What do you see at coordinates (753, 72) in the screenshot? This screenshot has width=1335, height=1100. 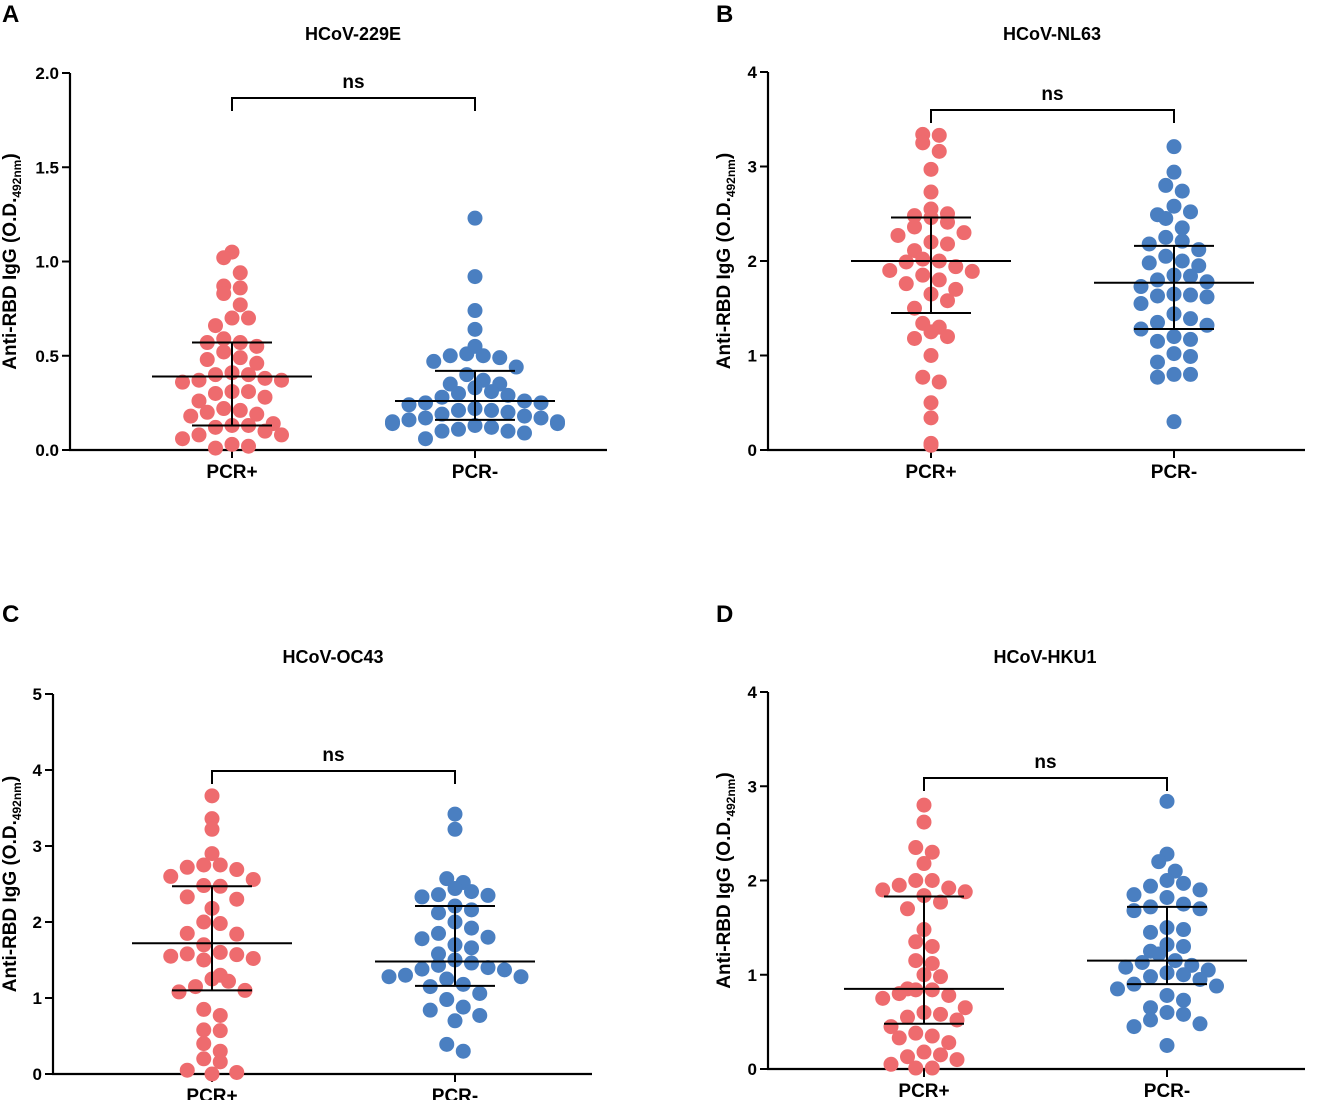 I see `y-tick-label: 4` at bounding box center [753, 72].